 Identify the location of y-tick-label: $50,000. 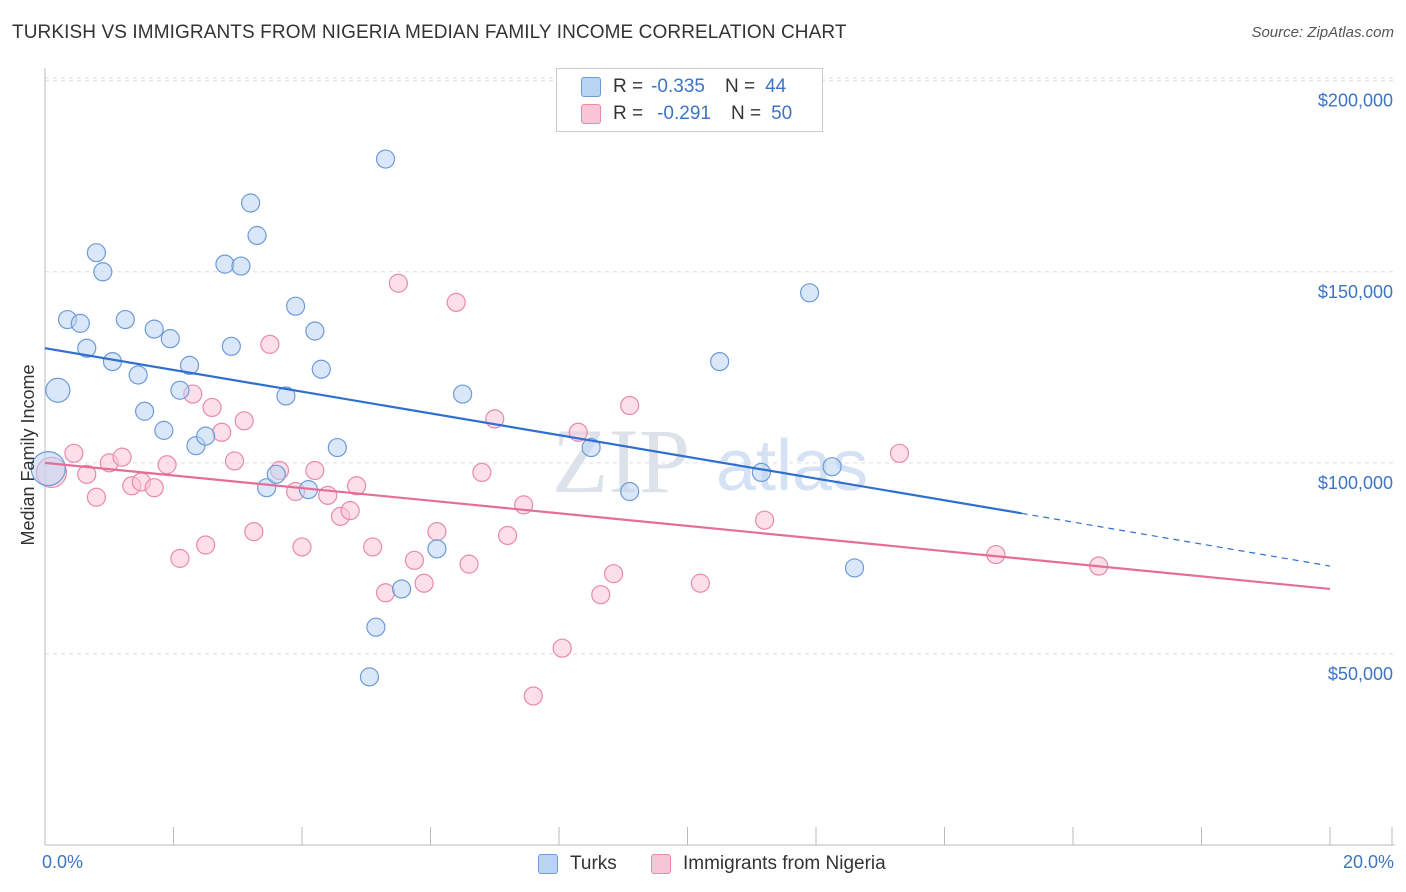
(1360, 674).